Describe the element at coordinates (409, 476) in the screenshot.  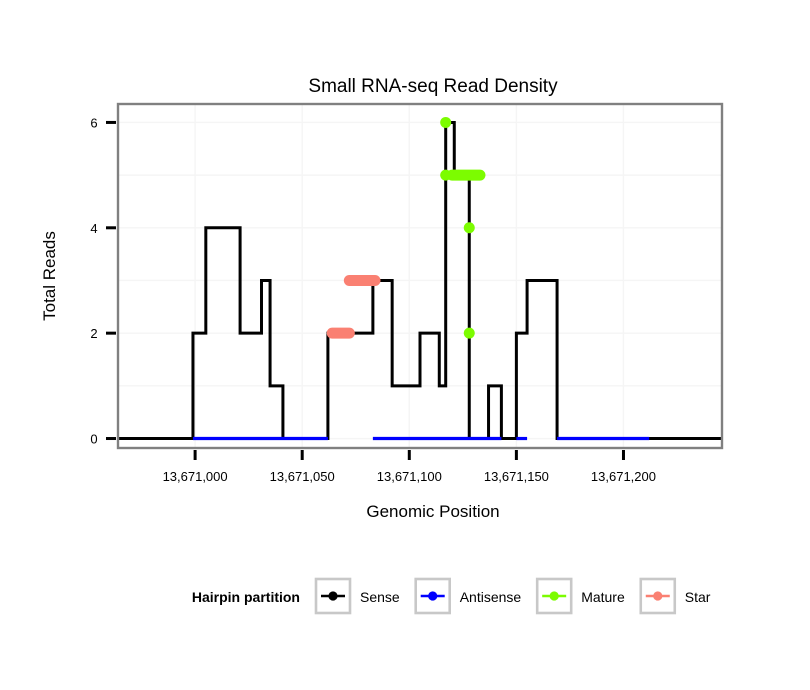
I see `x-axis-tick-label: 13,671,100` at that location.